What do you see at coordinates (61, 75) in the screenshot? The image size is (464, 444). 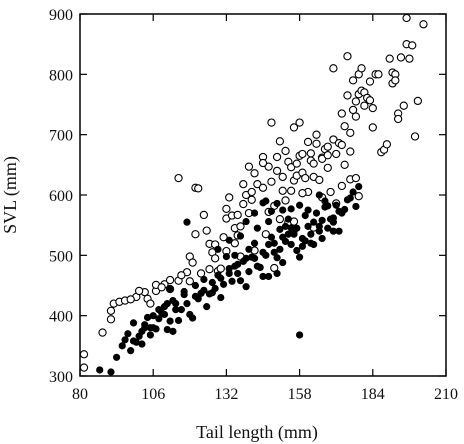 I see `y-tick-label: 800` at bounding box center [61, 75].